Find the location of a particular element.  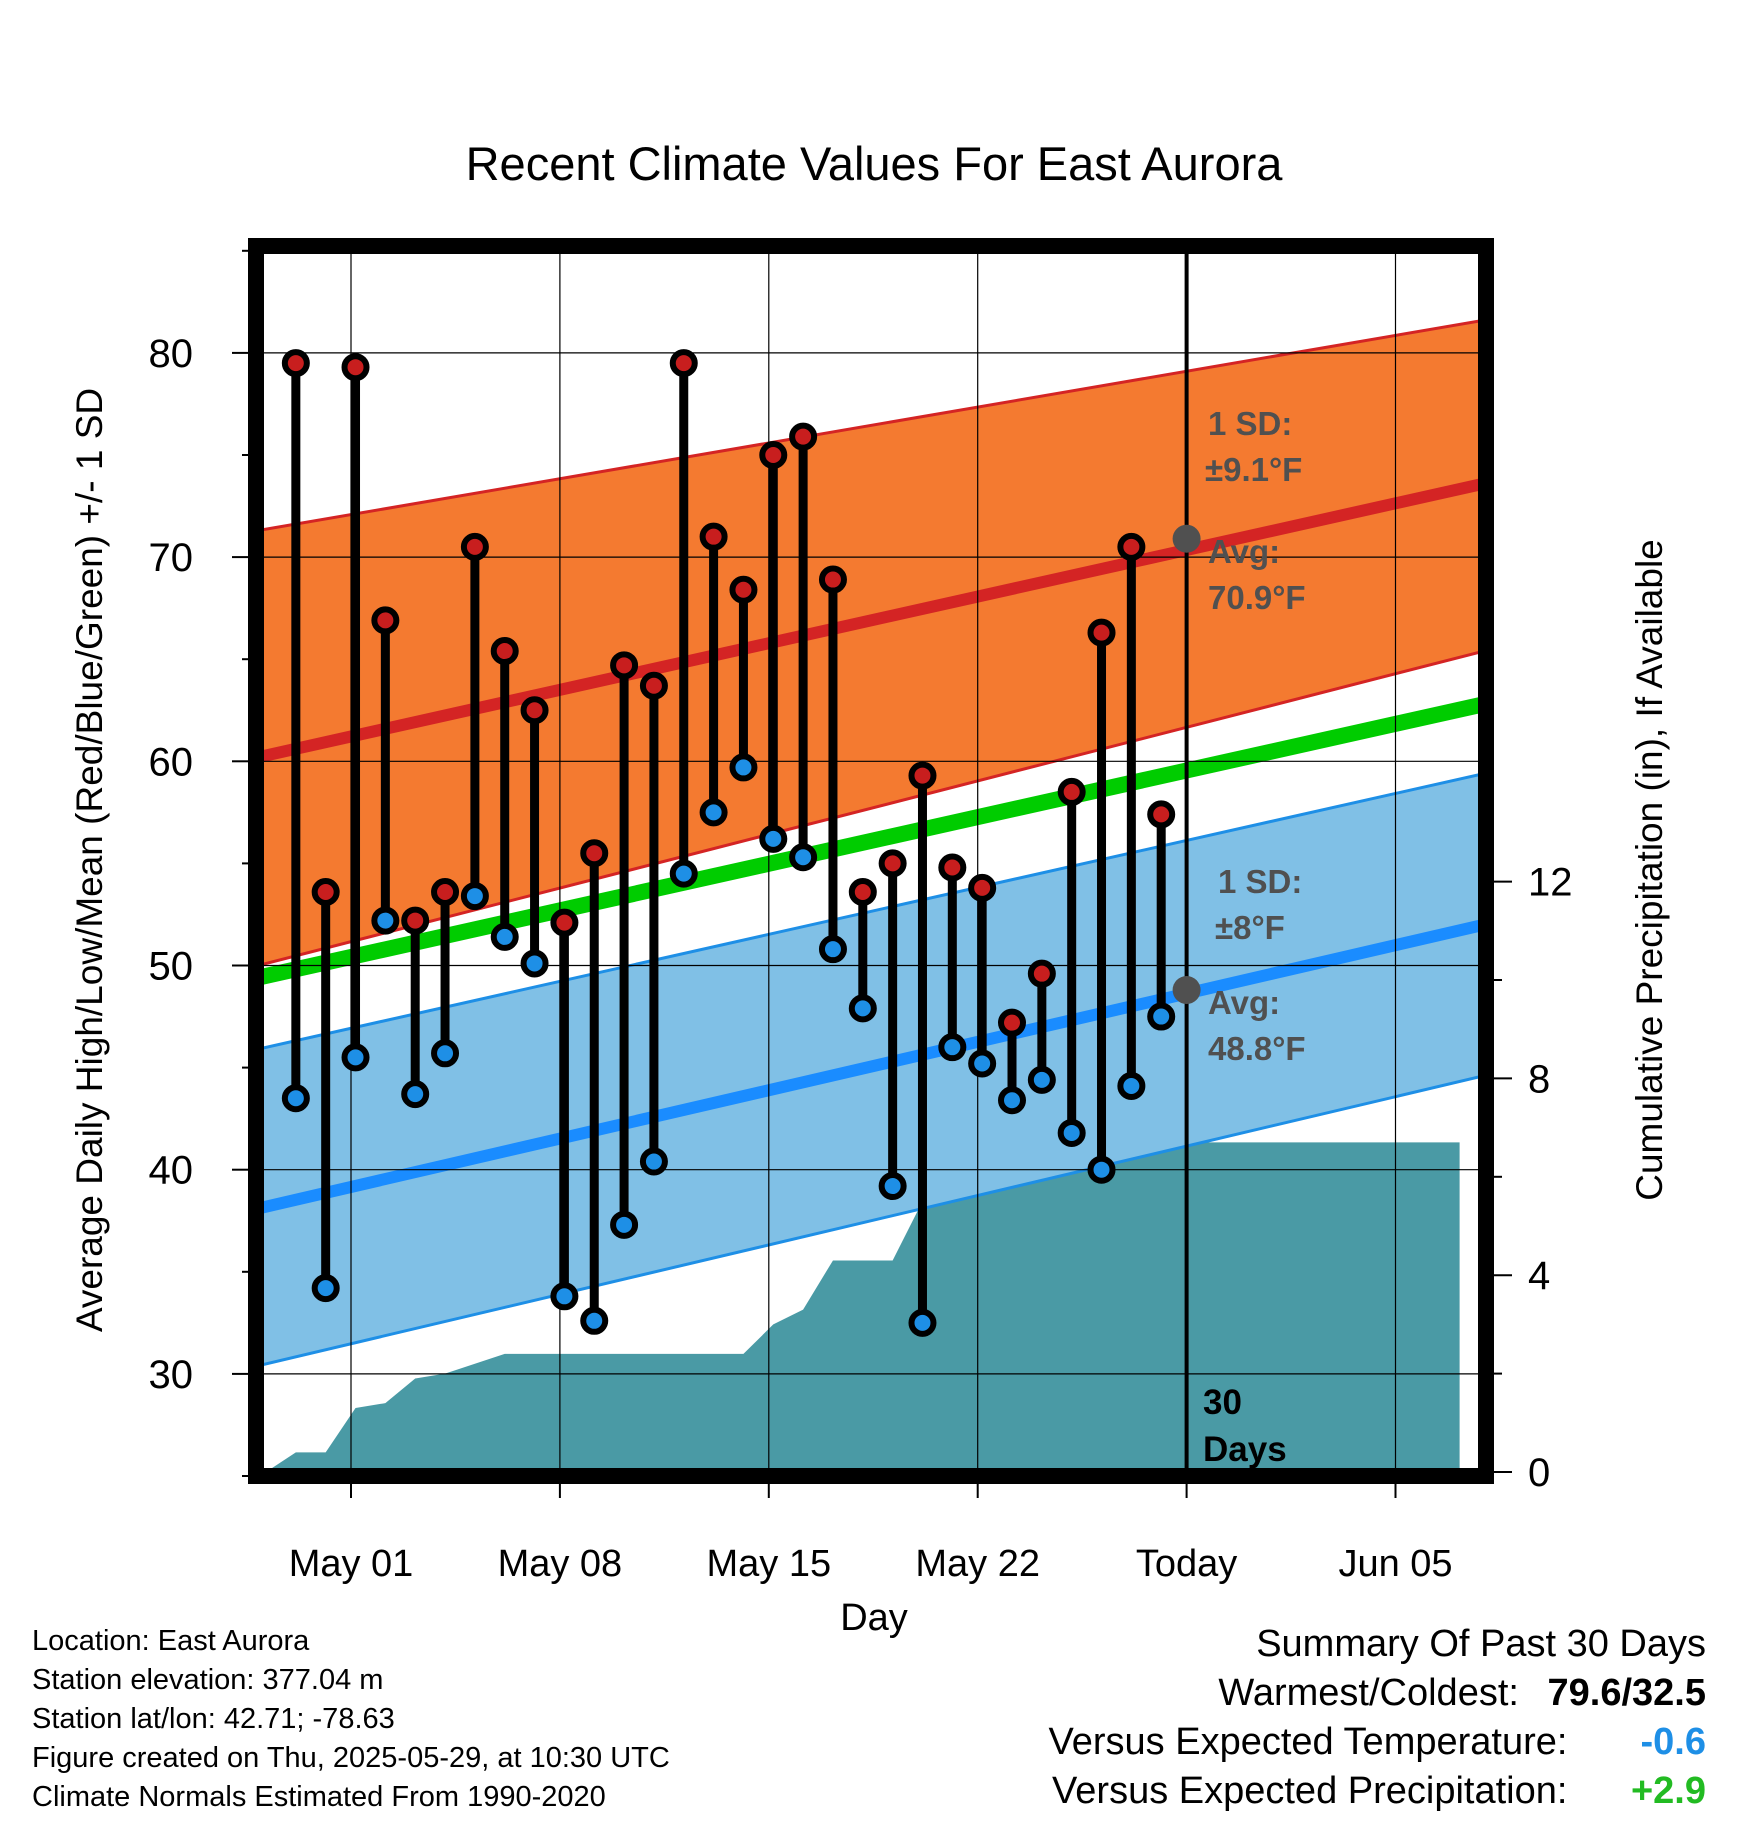

low-sd-band-upper-edge is located at coordinates (871, 911).